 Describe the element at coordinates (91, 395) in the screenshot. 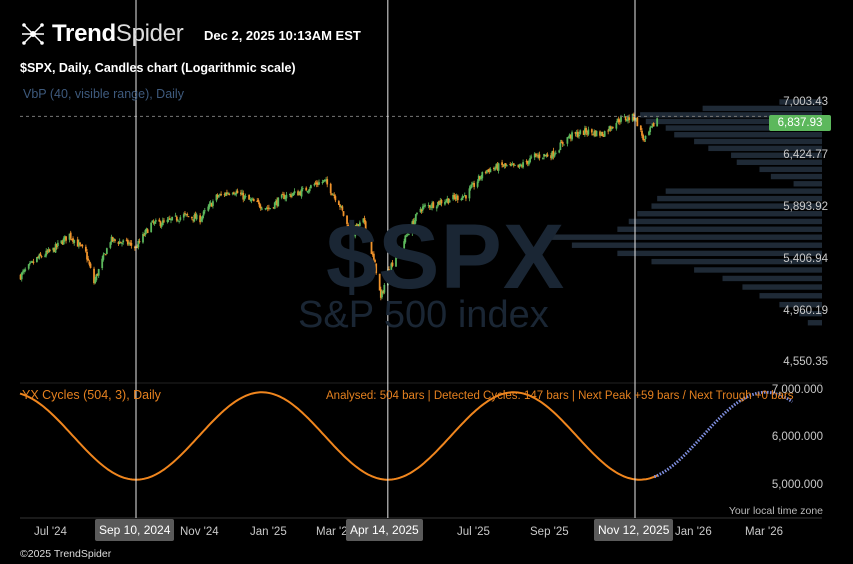

I see `yx-cycles-label: YX Cycles (504, 3), Daily` at that location.